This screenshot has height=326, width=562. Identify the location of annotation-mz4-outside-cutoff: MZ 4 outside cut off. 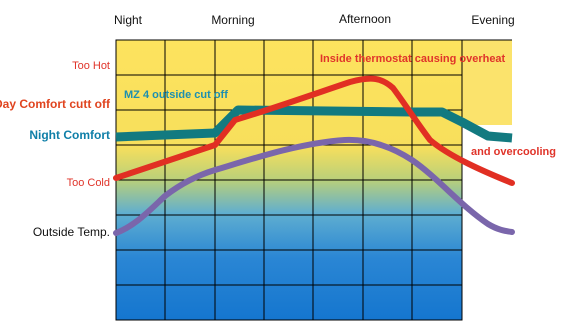
(176, 95).